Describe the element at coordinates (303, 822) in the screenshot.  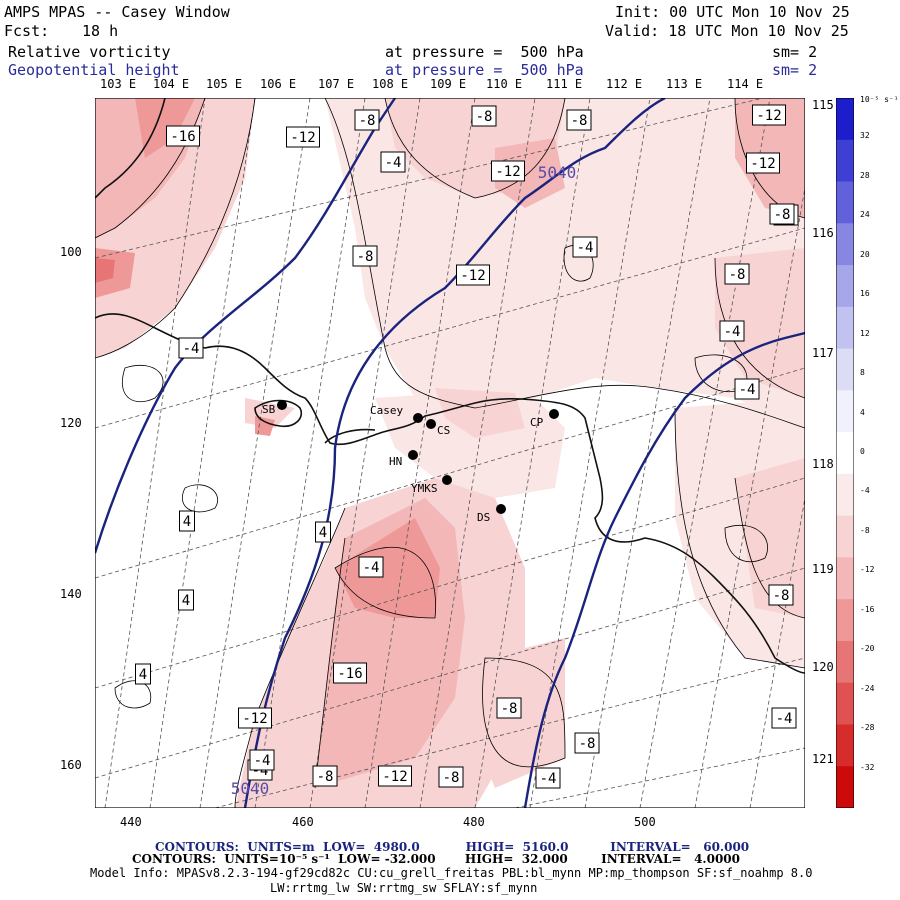
I see `x-tick: 460` at that location.